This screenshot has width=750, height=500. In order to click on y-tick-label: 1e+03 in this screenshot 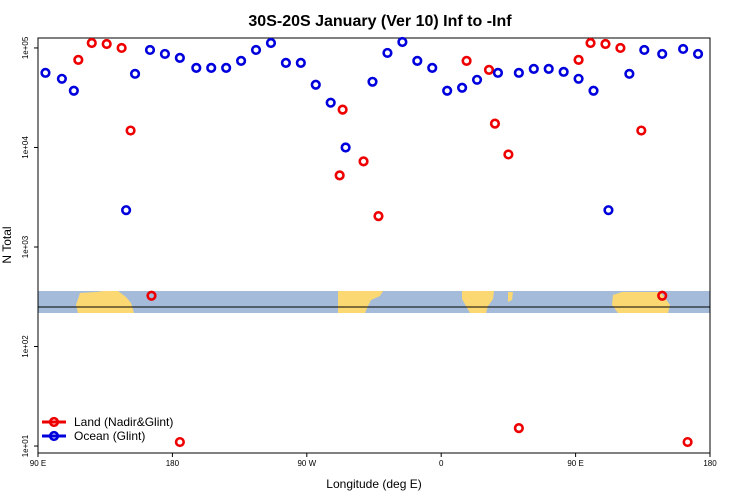, I will do `click(25, 246)`.